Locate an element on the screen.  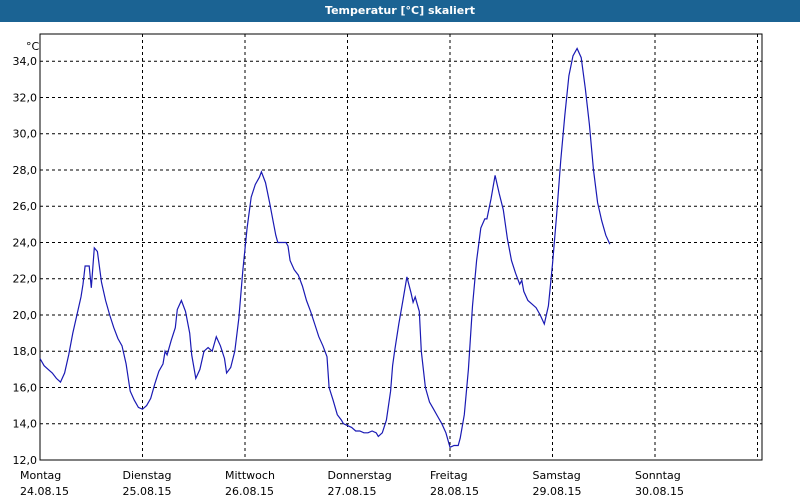
x-tick-date-label: 25.08.15 is located at coordinates (147, 491).